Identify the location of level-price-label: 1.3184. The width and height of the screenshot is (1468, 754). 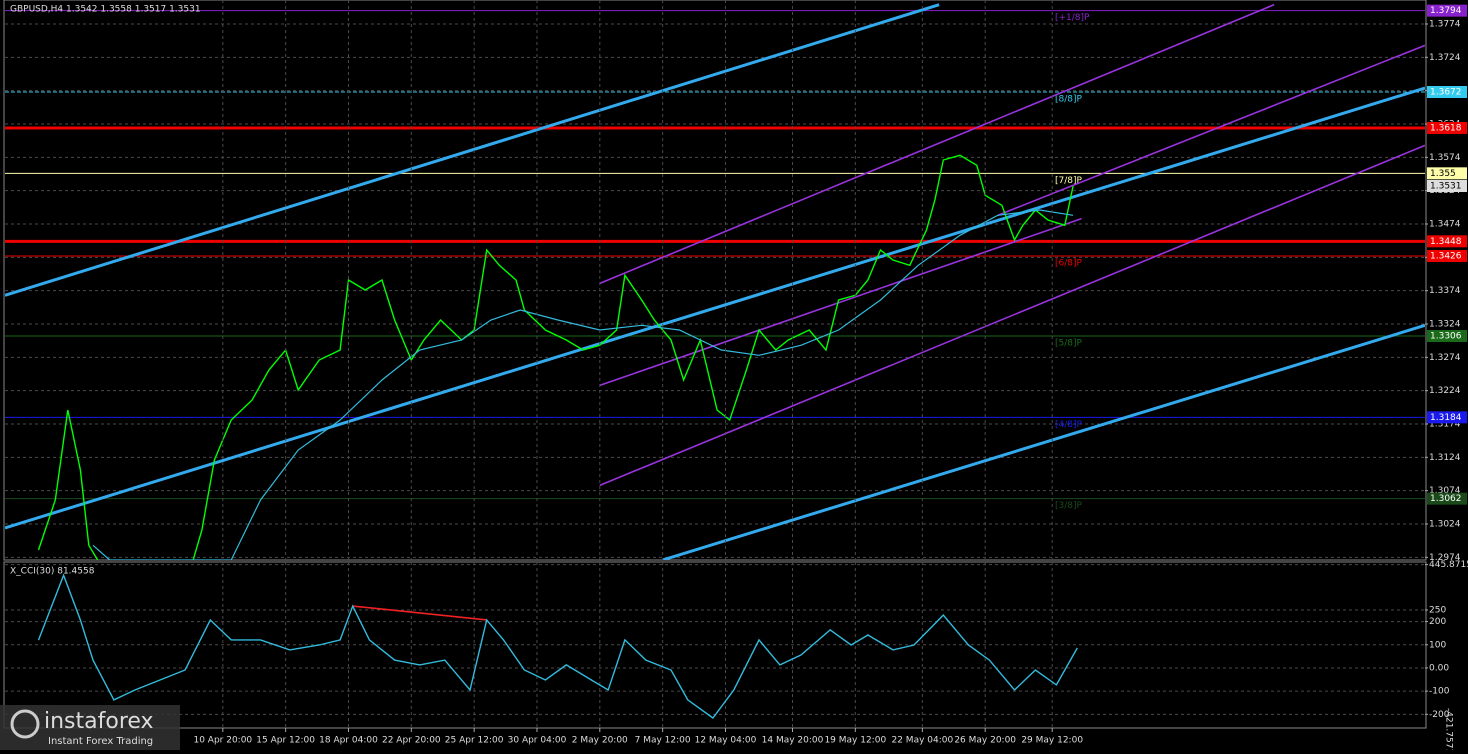
(1446, 418).